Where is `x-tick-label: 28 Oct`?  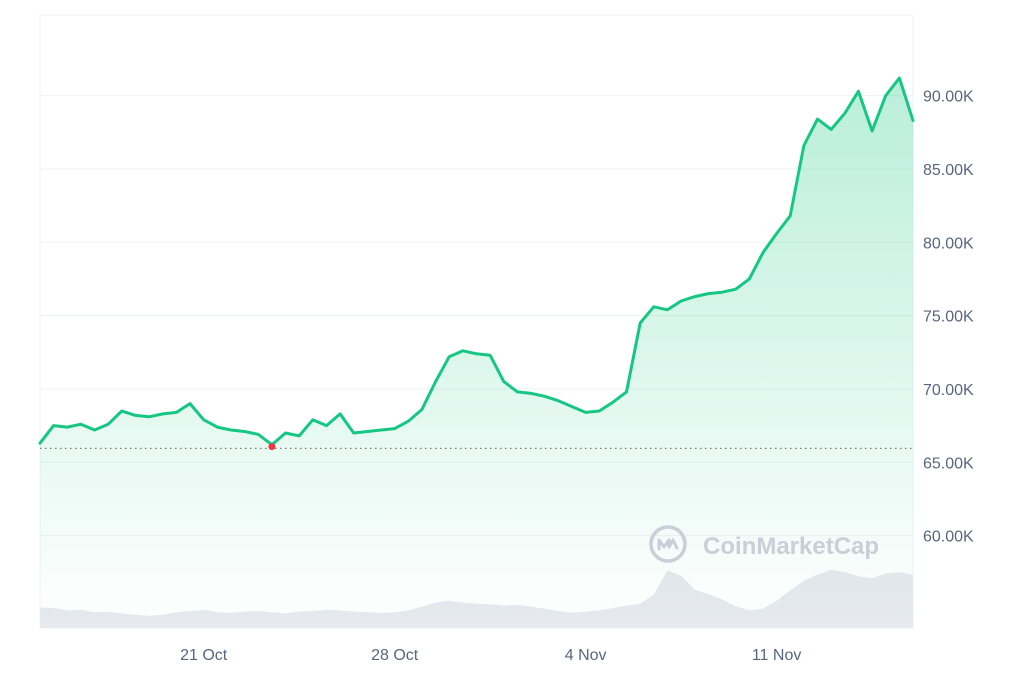 x-tick-label: 28 Oct is located at coordinates (395, 655).